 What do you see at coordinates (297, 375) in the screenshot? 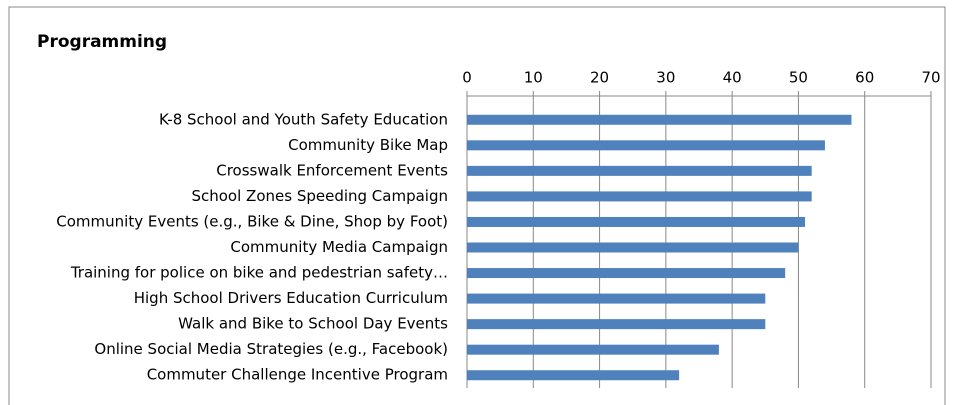
I see `y-tick-label: Commuter Challenge Incentive Program` at bounding box center [297, 375].